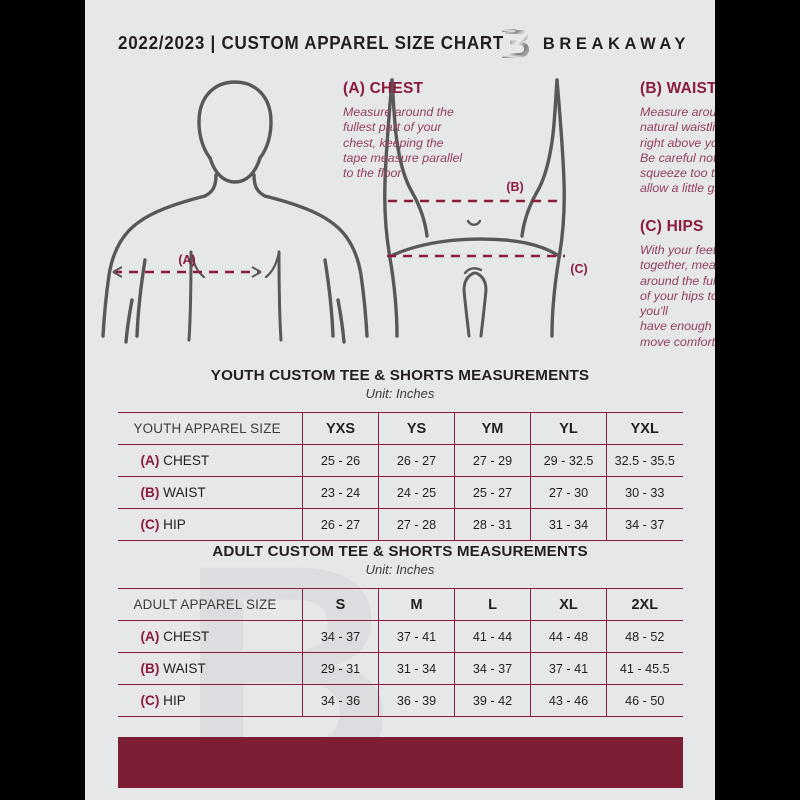 The width and height of the screenshot is (800, 800). Describe the element at coordinates (210, 700) in the screenshot. I see `adult-row-label-2: (C) HIP` at that location.